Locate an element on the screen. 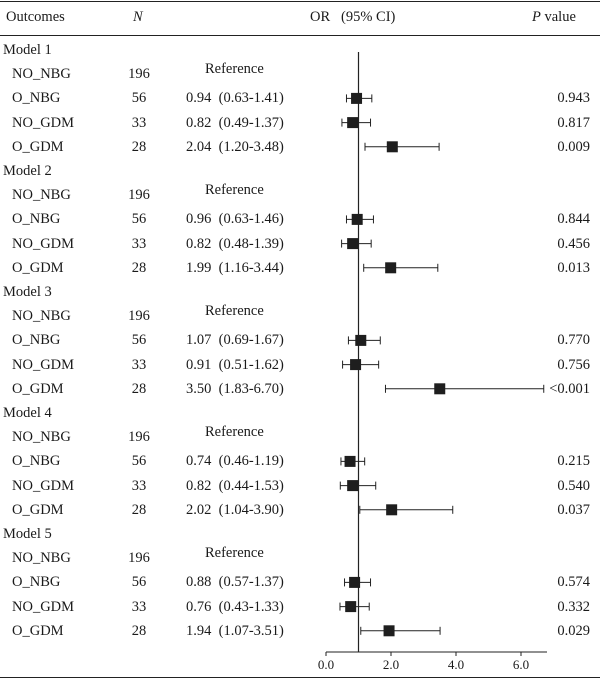 This screenshot has height=679, width=600. header-outcomes: Outcomes is located at coordinates (35, 17).